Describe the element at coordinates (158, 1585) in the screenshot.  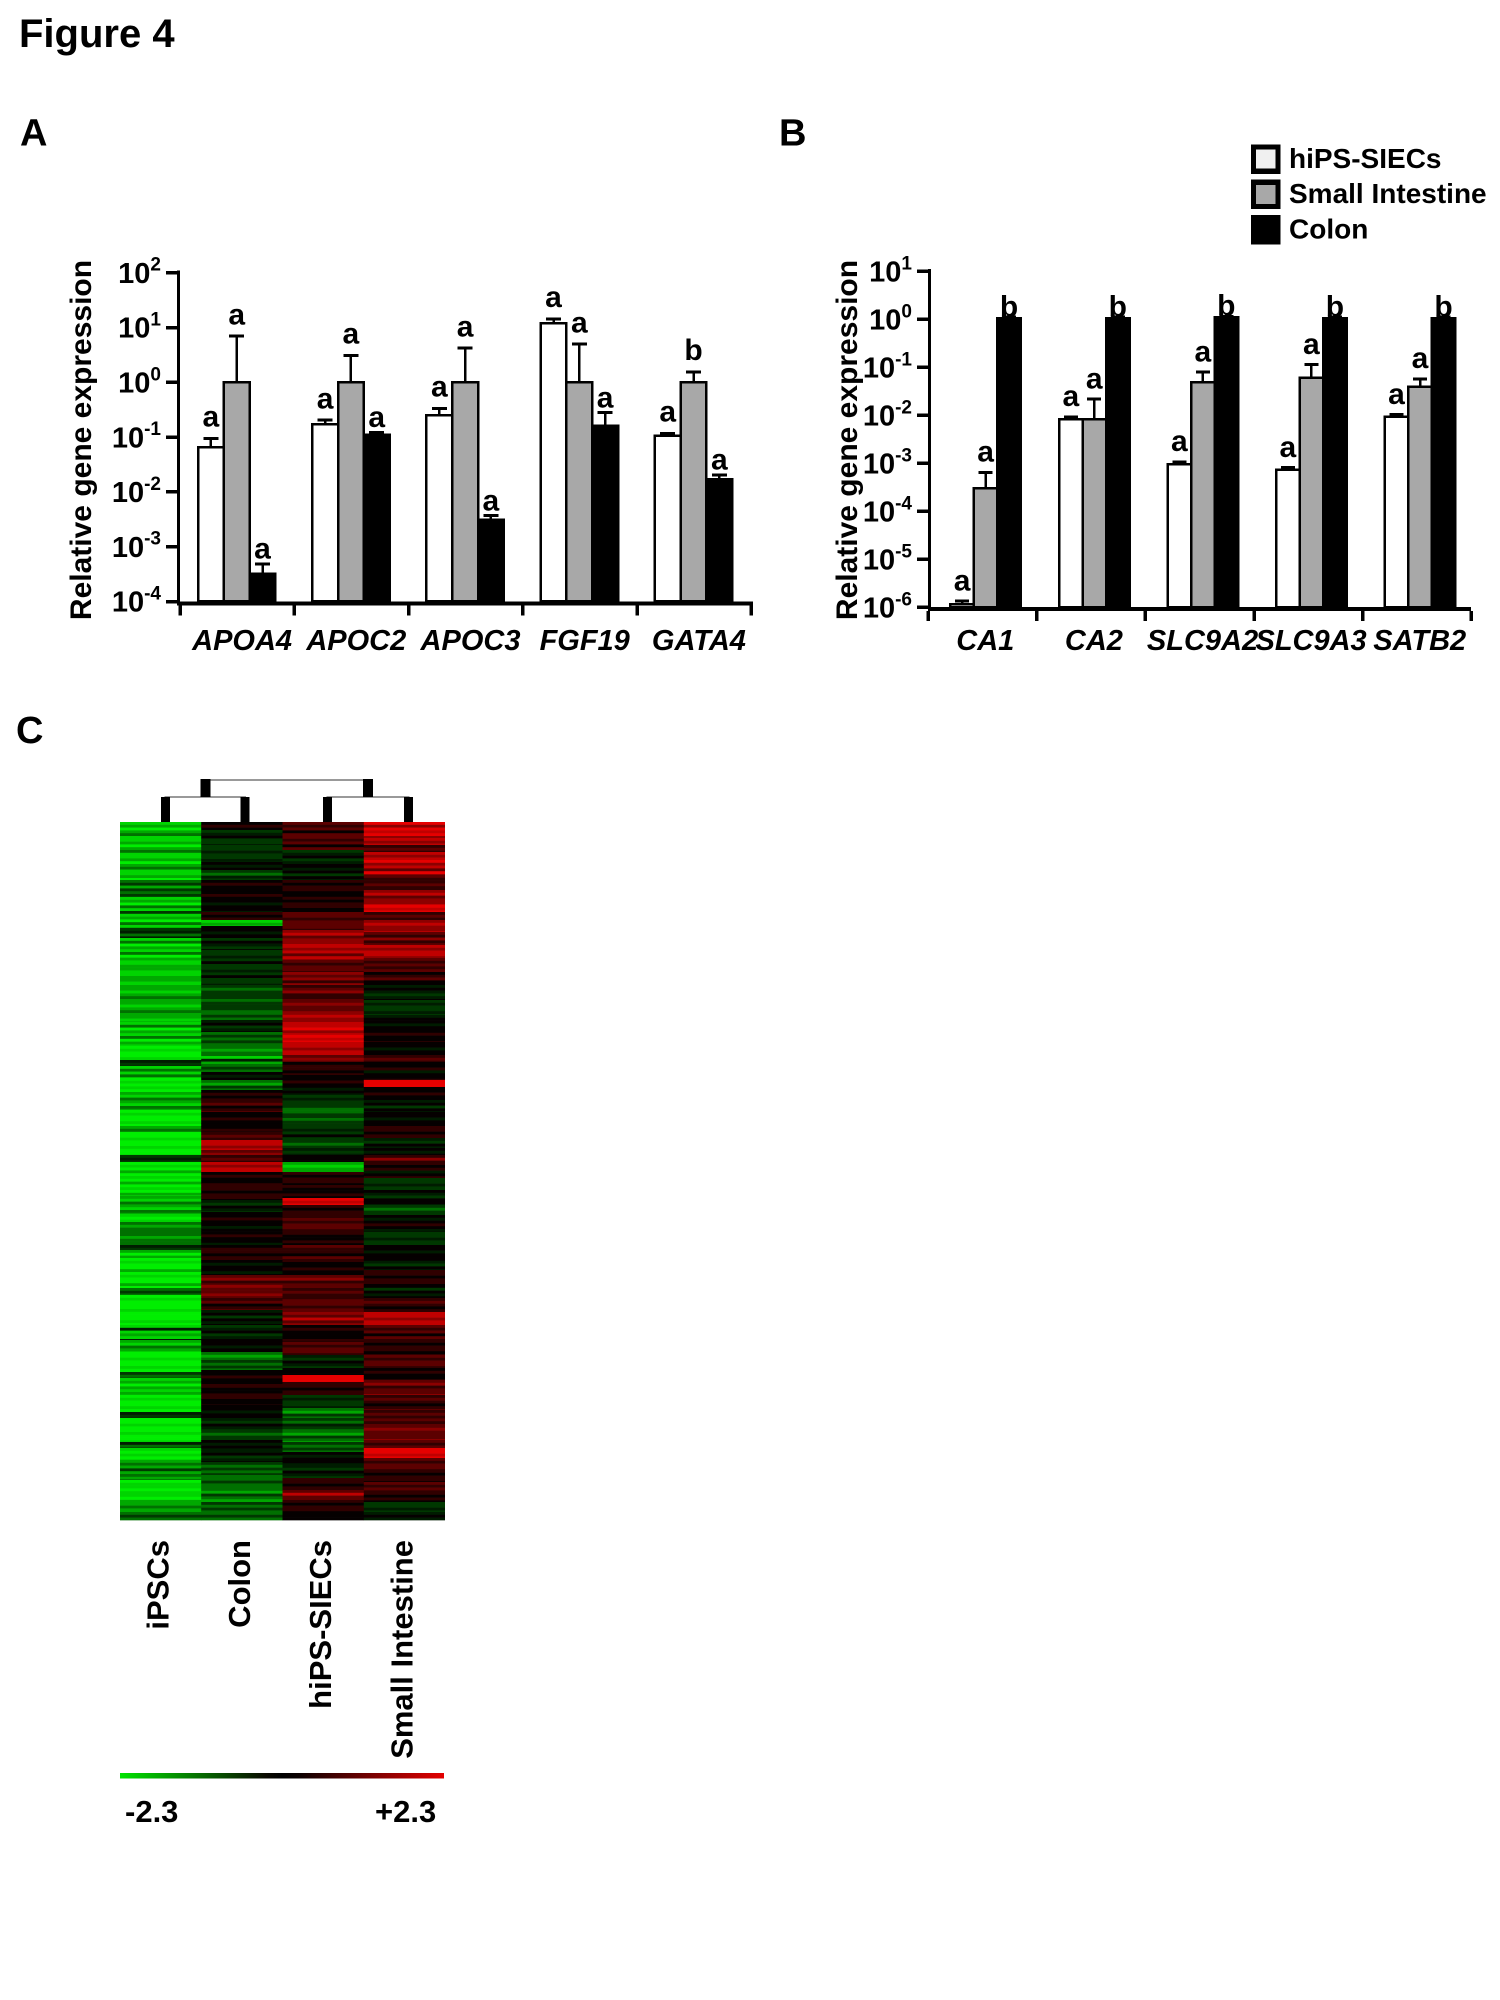
I see `svg-text: iPSCs` at that location.